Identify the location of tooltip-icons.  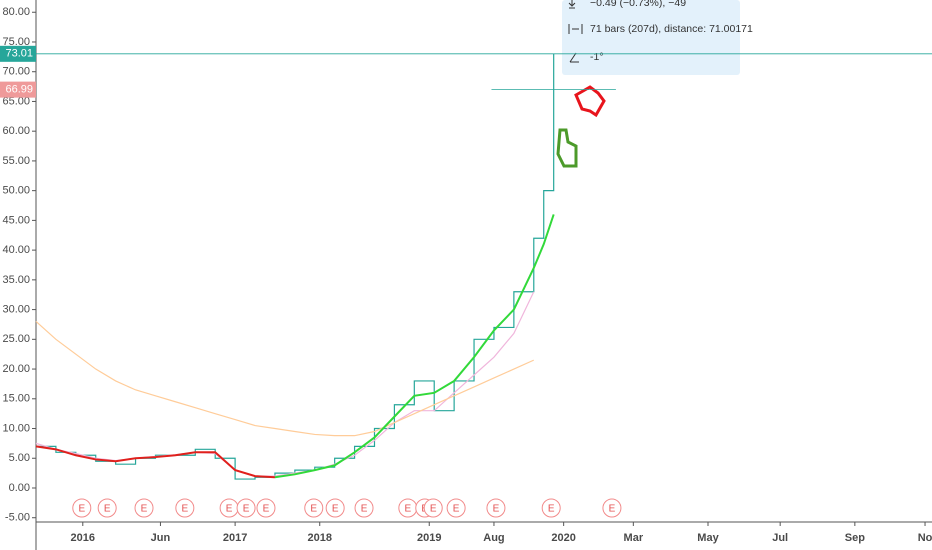
(575, 31).